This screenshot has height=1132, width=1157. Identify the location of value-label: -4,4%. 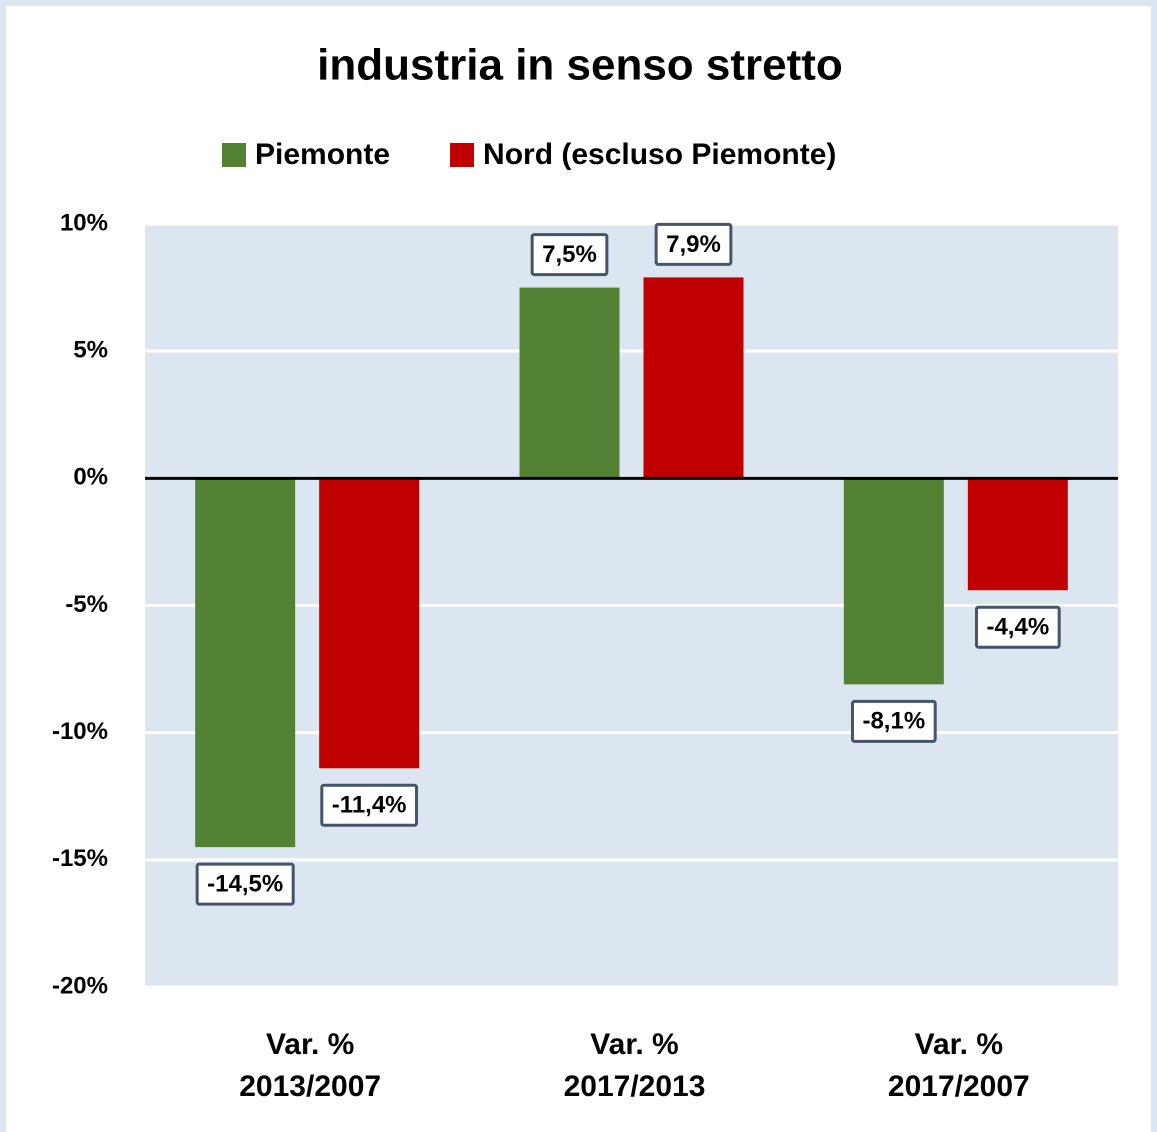
(1017, 627).